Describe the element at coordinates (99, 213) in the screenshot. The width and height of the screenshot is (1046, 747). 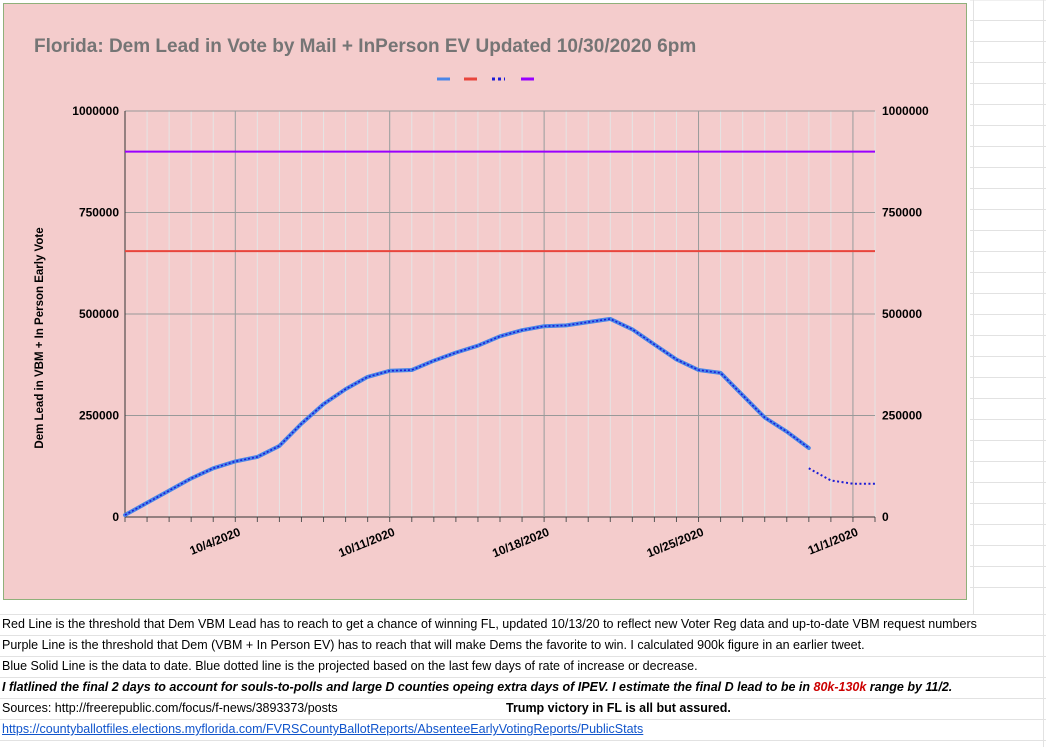
I see `y-tick-label-left: 750000` at that location.